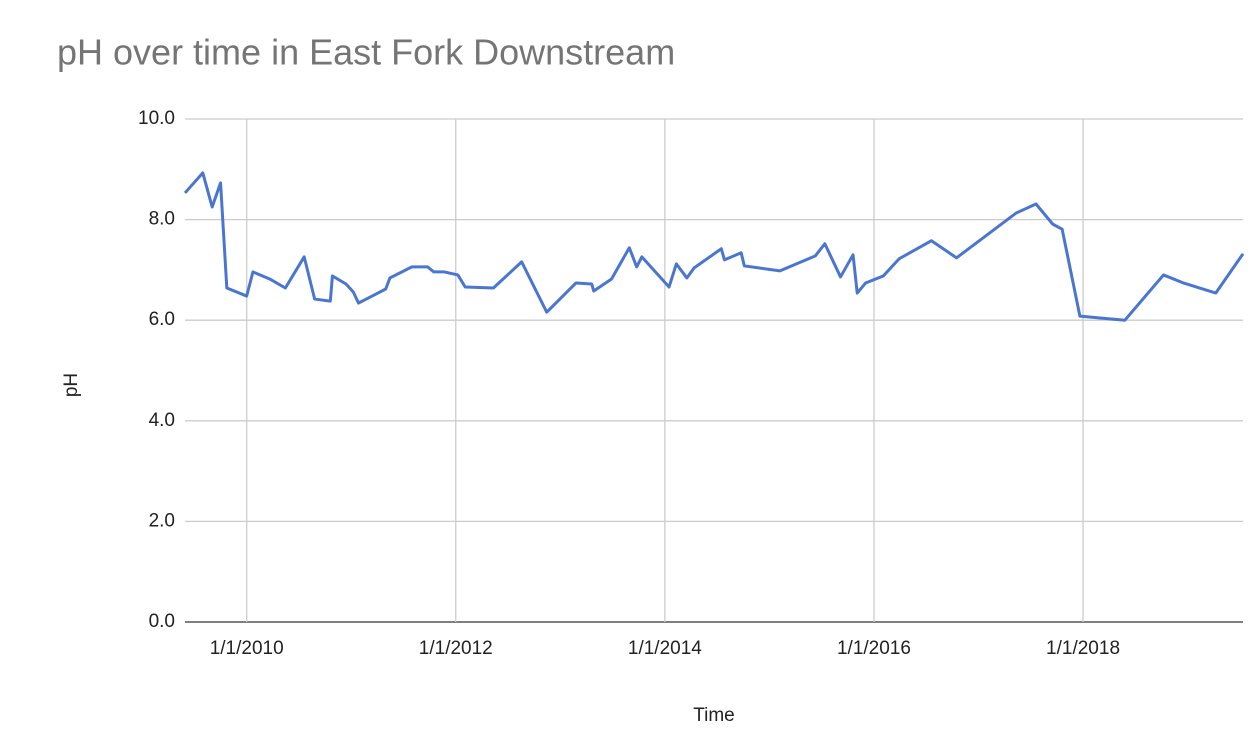 This screenshot has width=1255, height=735. What do you see at coordinates (1083, 648) in the screenshot?
I see `x-tick-label: 1/1/2018` at bounding box center [1083, 648].